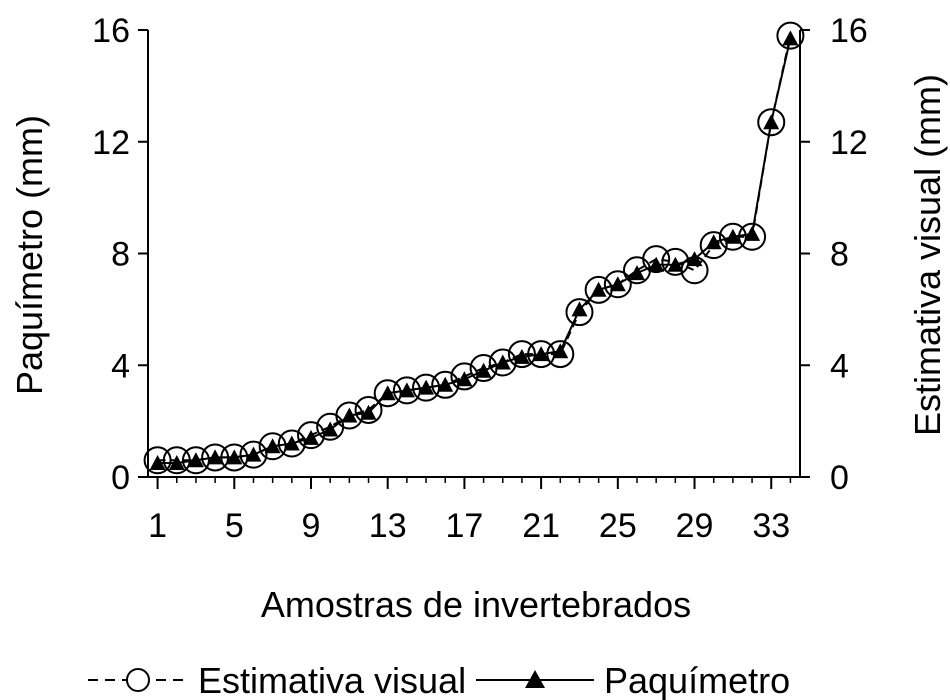  What do you see at coordinates (927, 255) in the screenshot?
I see `y2-axis-title: Estimativa visual (mm)` at bounding box center [927, 255].